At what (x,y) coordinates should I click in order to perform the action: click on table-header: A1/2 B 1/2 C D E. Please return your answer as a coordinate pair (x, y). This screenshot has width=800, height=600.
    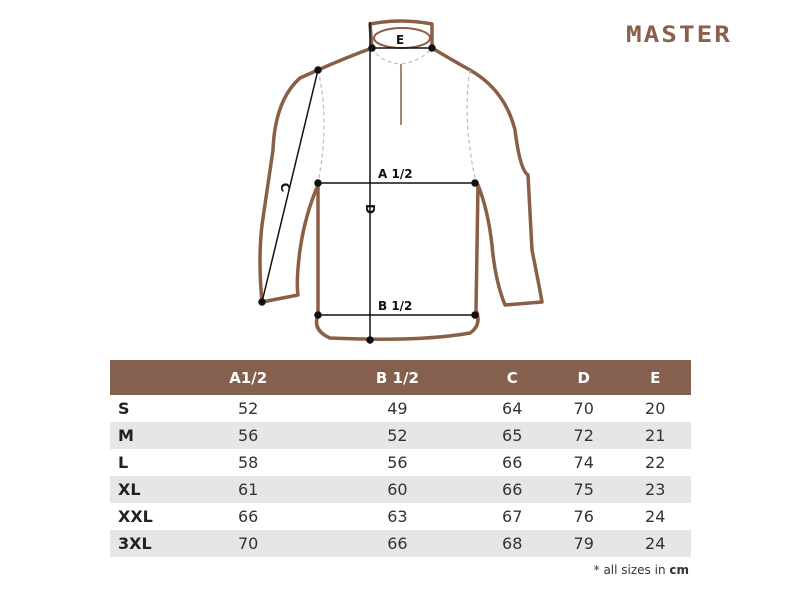
    Looking at the image, I should click on (400, 377).